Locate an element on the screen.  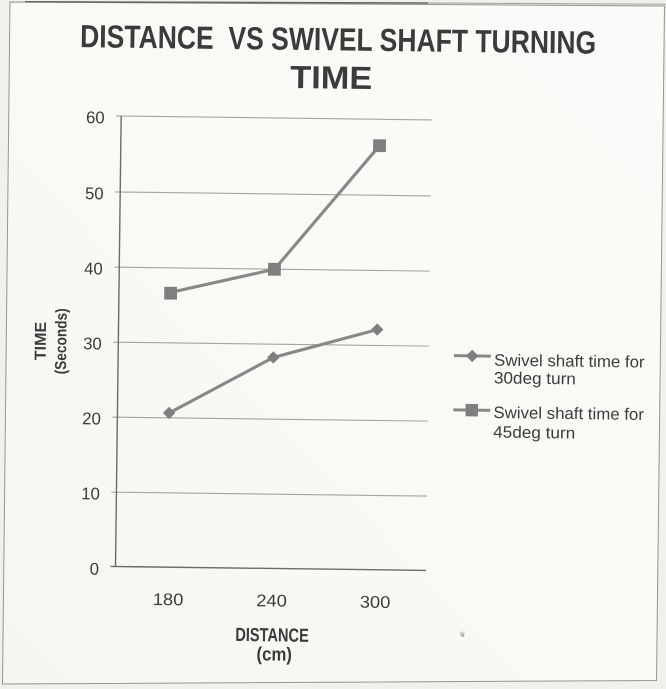
svg-text: (cm) is located at coordinates (274, 654).